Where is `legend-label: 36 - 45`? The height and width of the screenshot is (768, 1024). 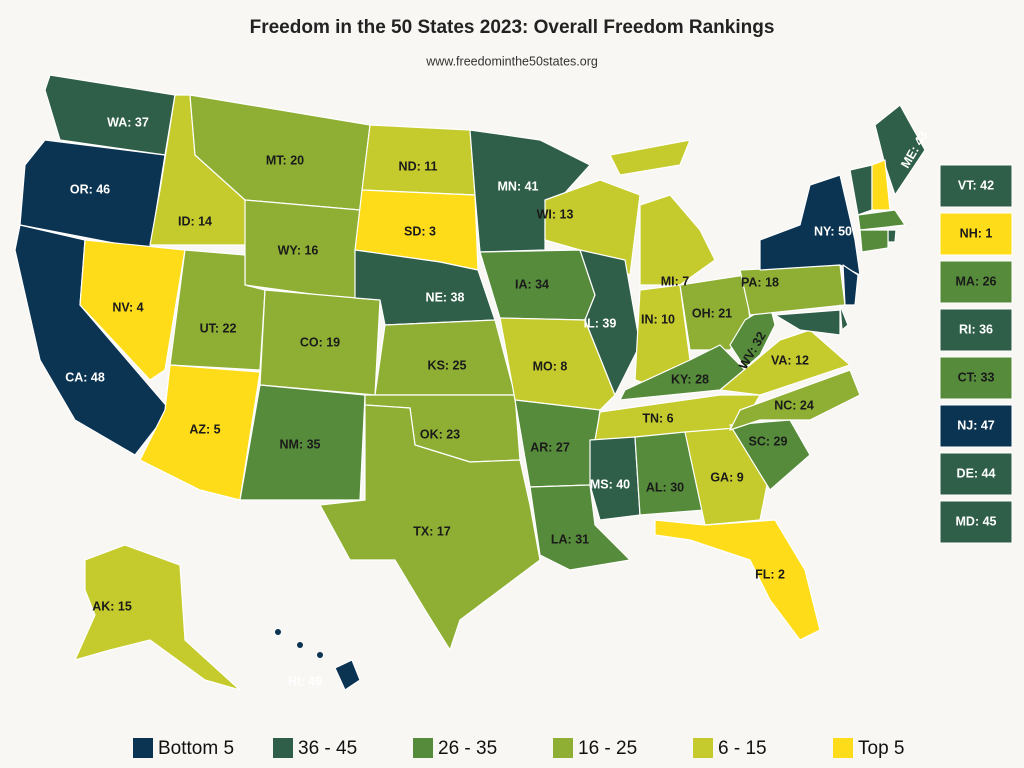
legend-label: 36 - 45 is located at coordinates (327, 748).